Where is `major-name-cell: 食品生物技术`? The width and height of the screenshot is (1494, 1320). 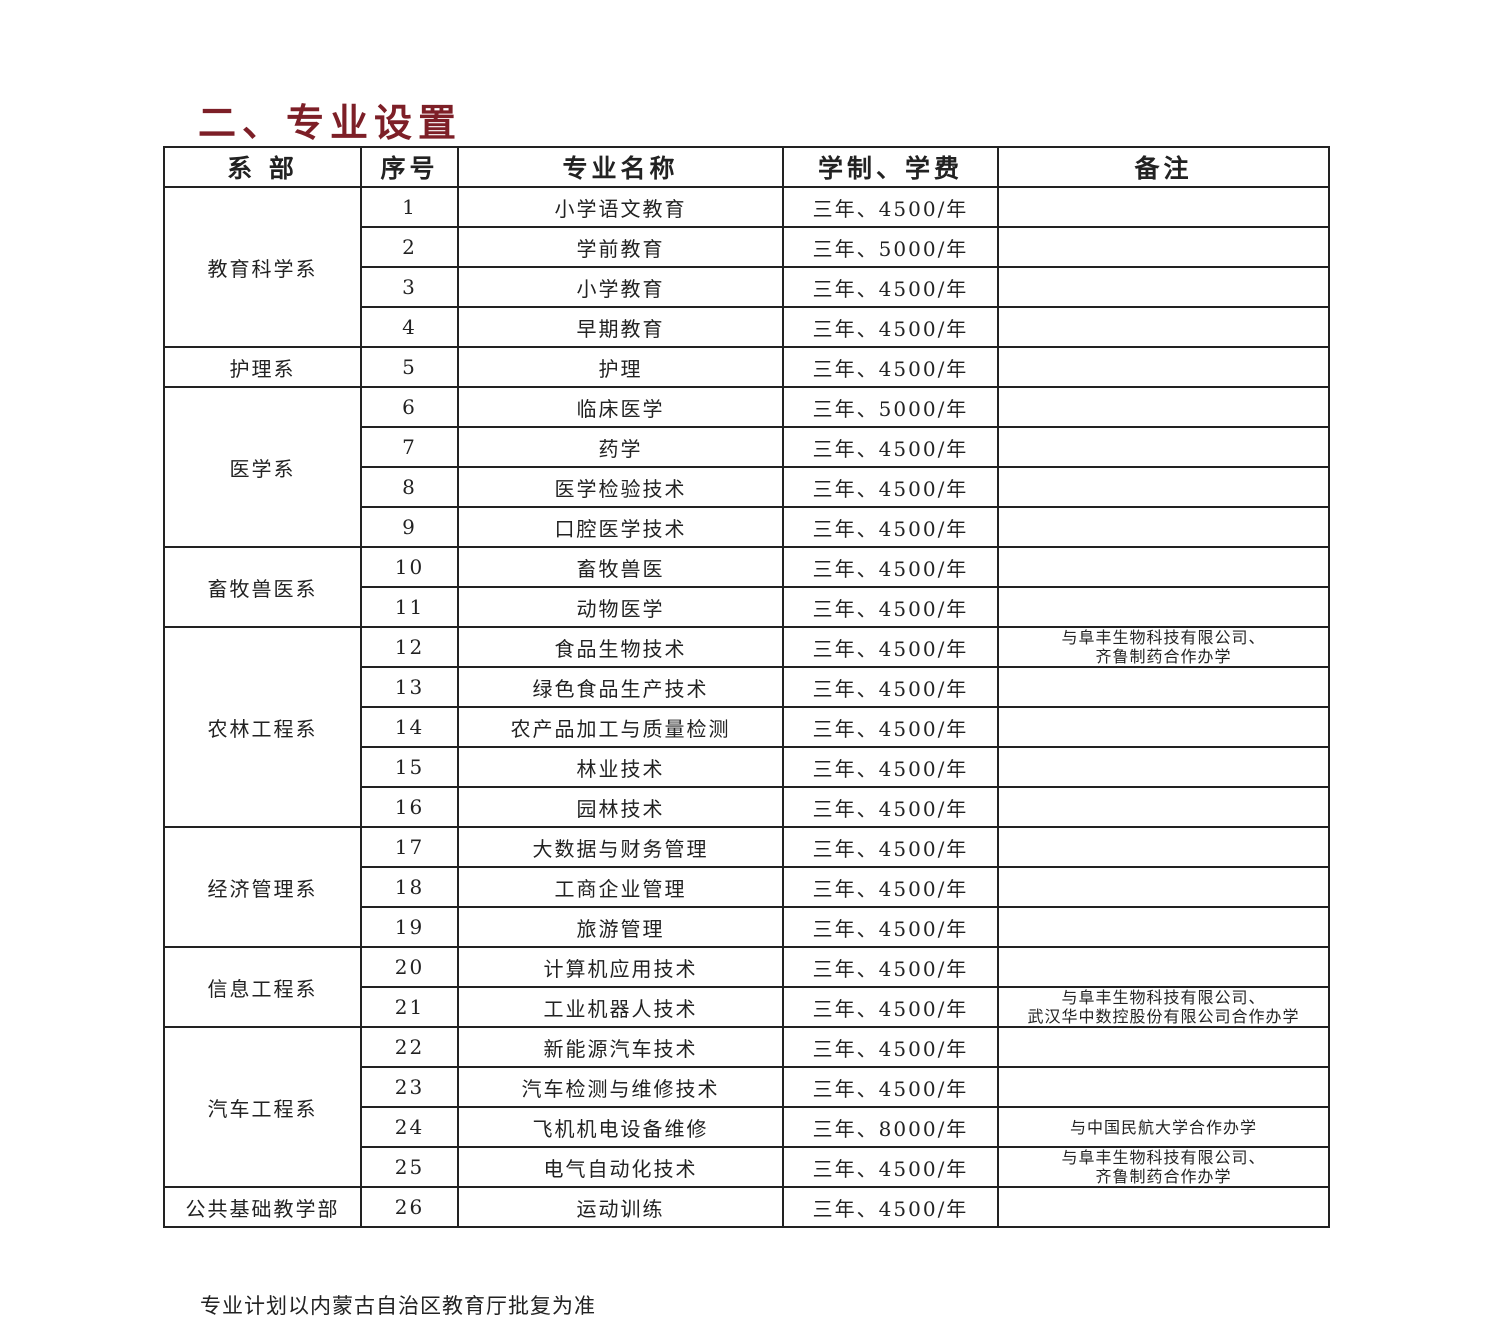
major-name-cell: 食品生物技术 is located at coordinates (620, 647).